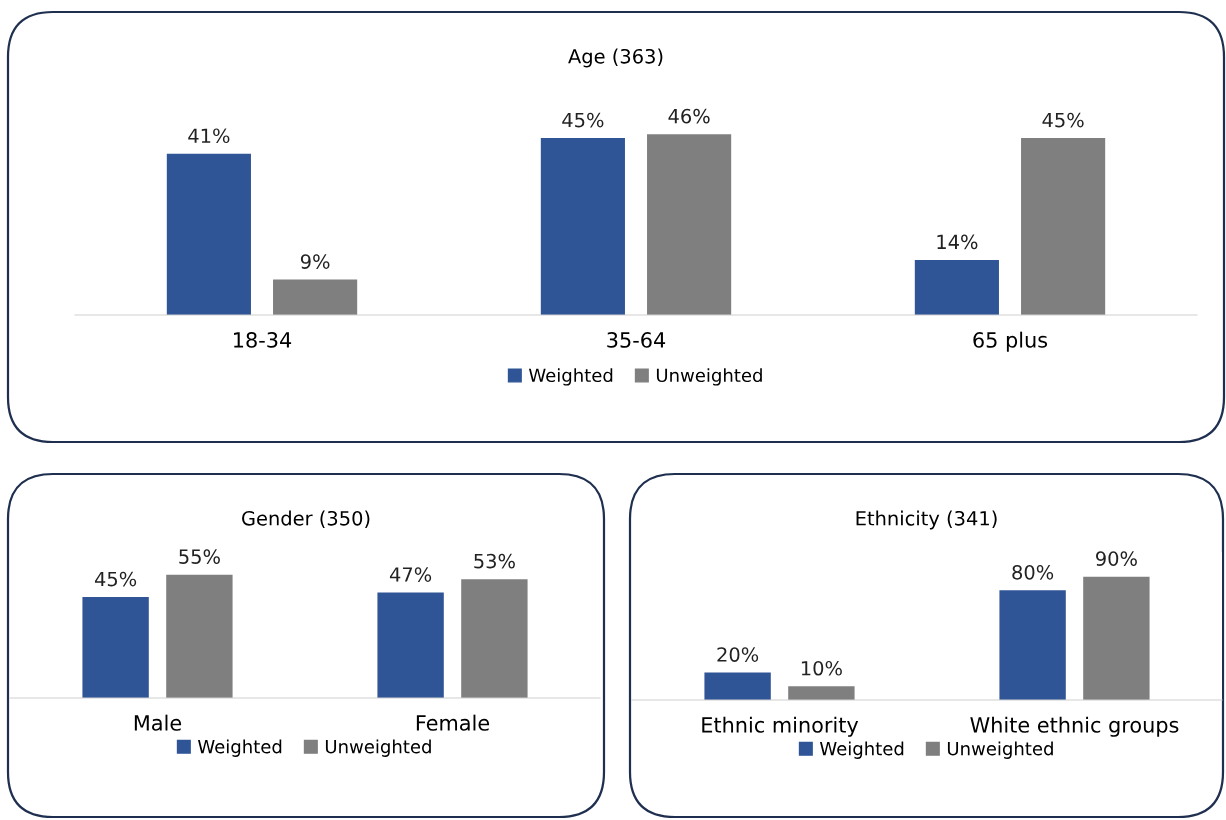 The width and height of the screenshot is (1226, 820). Describe the element at coordinates (1010, 341) in the screenshot. I see `x-tick-label: 65 plus` at that location.